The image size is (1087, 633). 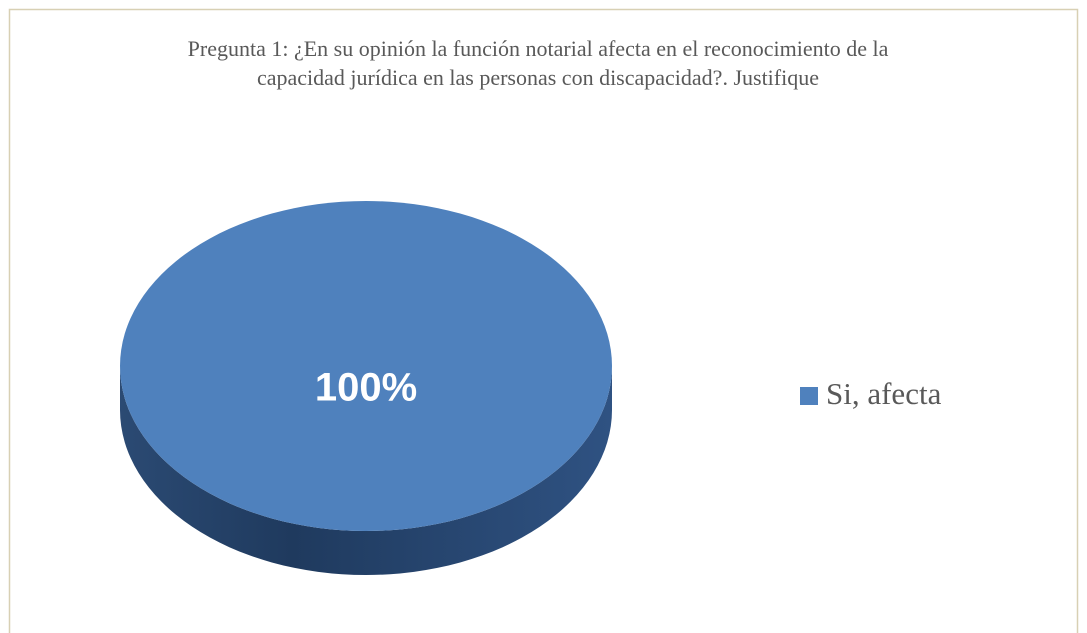 I want to click on legend-swatch, so click(x=809, y=396).